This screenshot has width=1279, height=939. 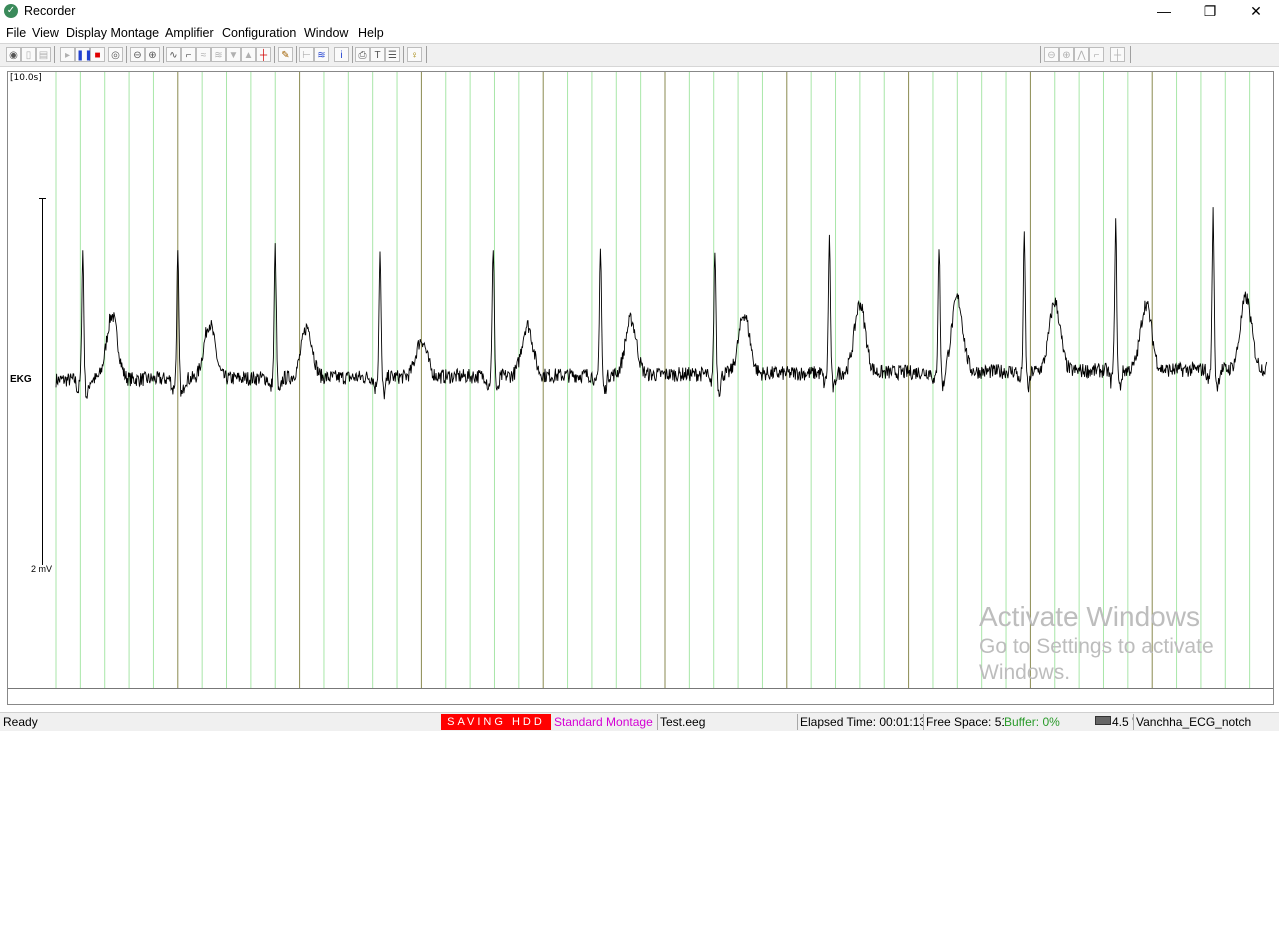 What do you see at coordinates (259, 33) in the screenshot?
I see `menu-configuration: Configuration` at bounding box center [259, 33].